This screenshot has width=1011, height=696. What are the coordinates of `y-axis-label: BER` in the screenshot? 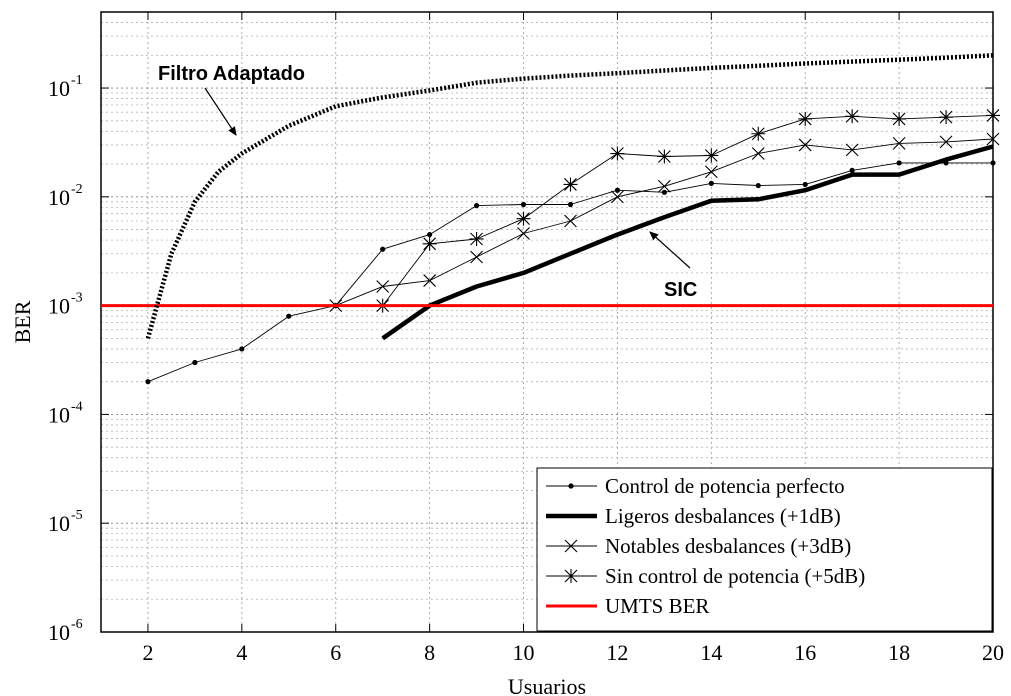 It's located at (22, 321).